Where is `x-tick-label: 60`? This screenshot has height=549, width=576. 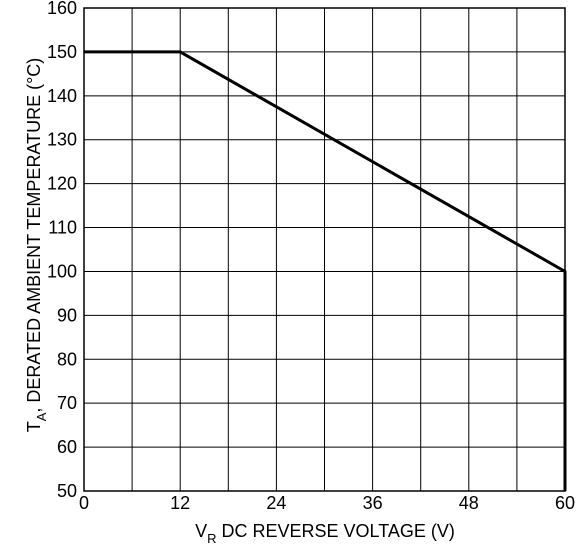 x-tick-label: 60 is located at coordinates (565, 503).